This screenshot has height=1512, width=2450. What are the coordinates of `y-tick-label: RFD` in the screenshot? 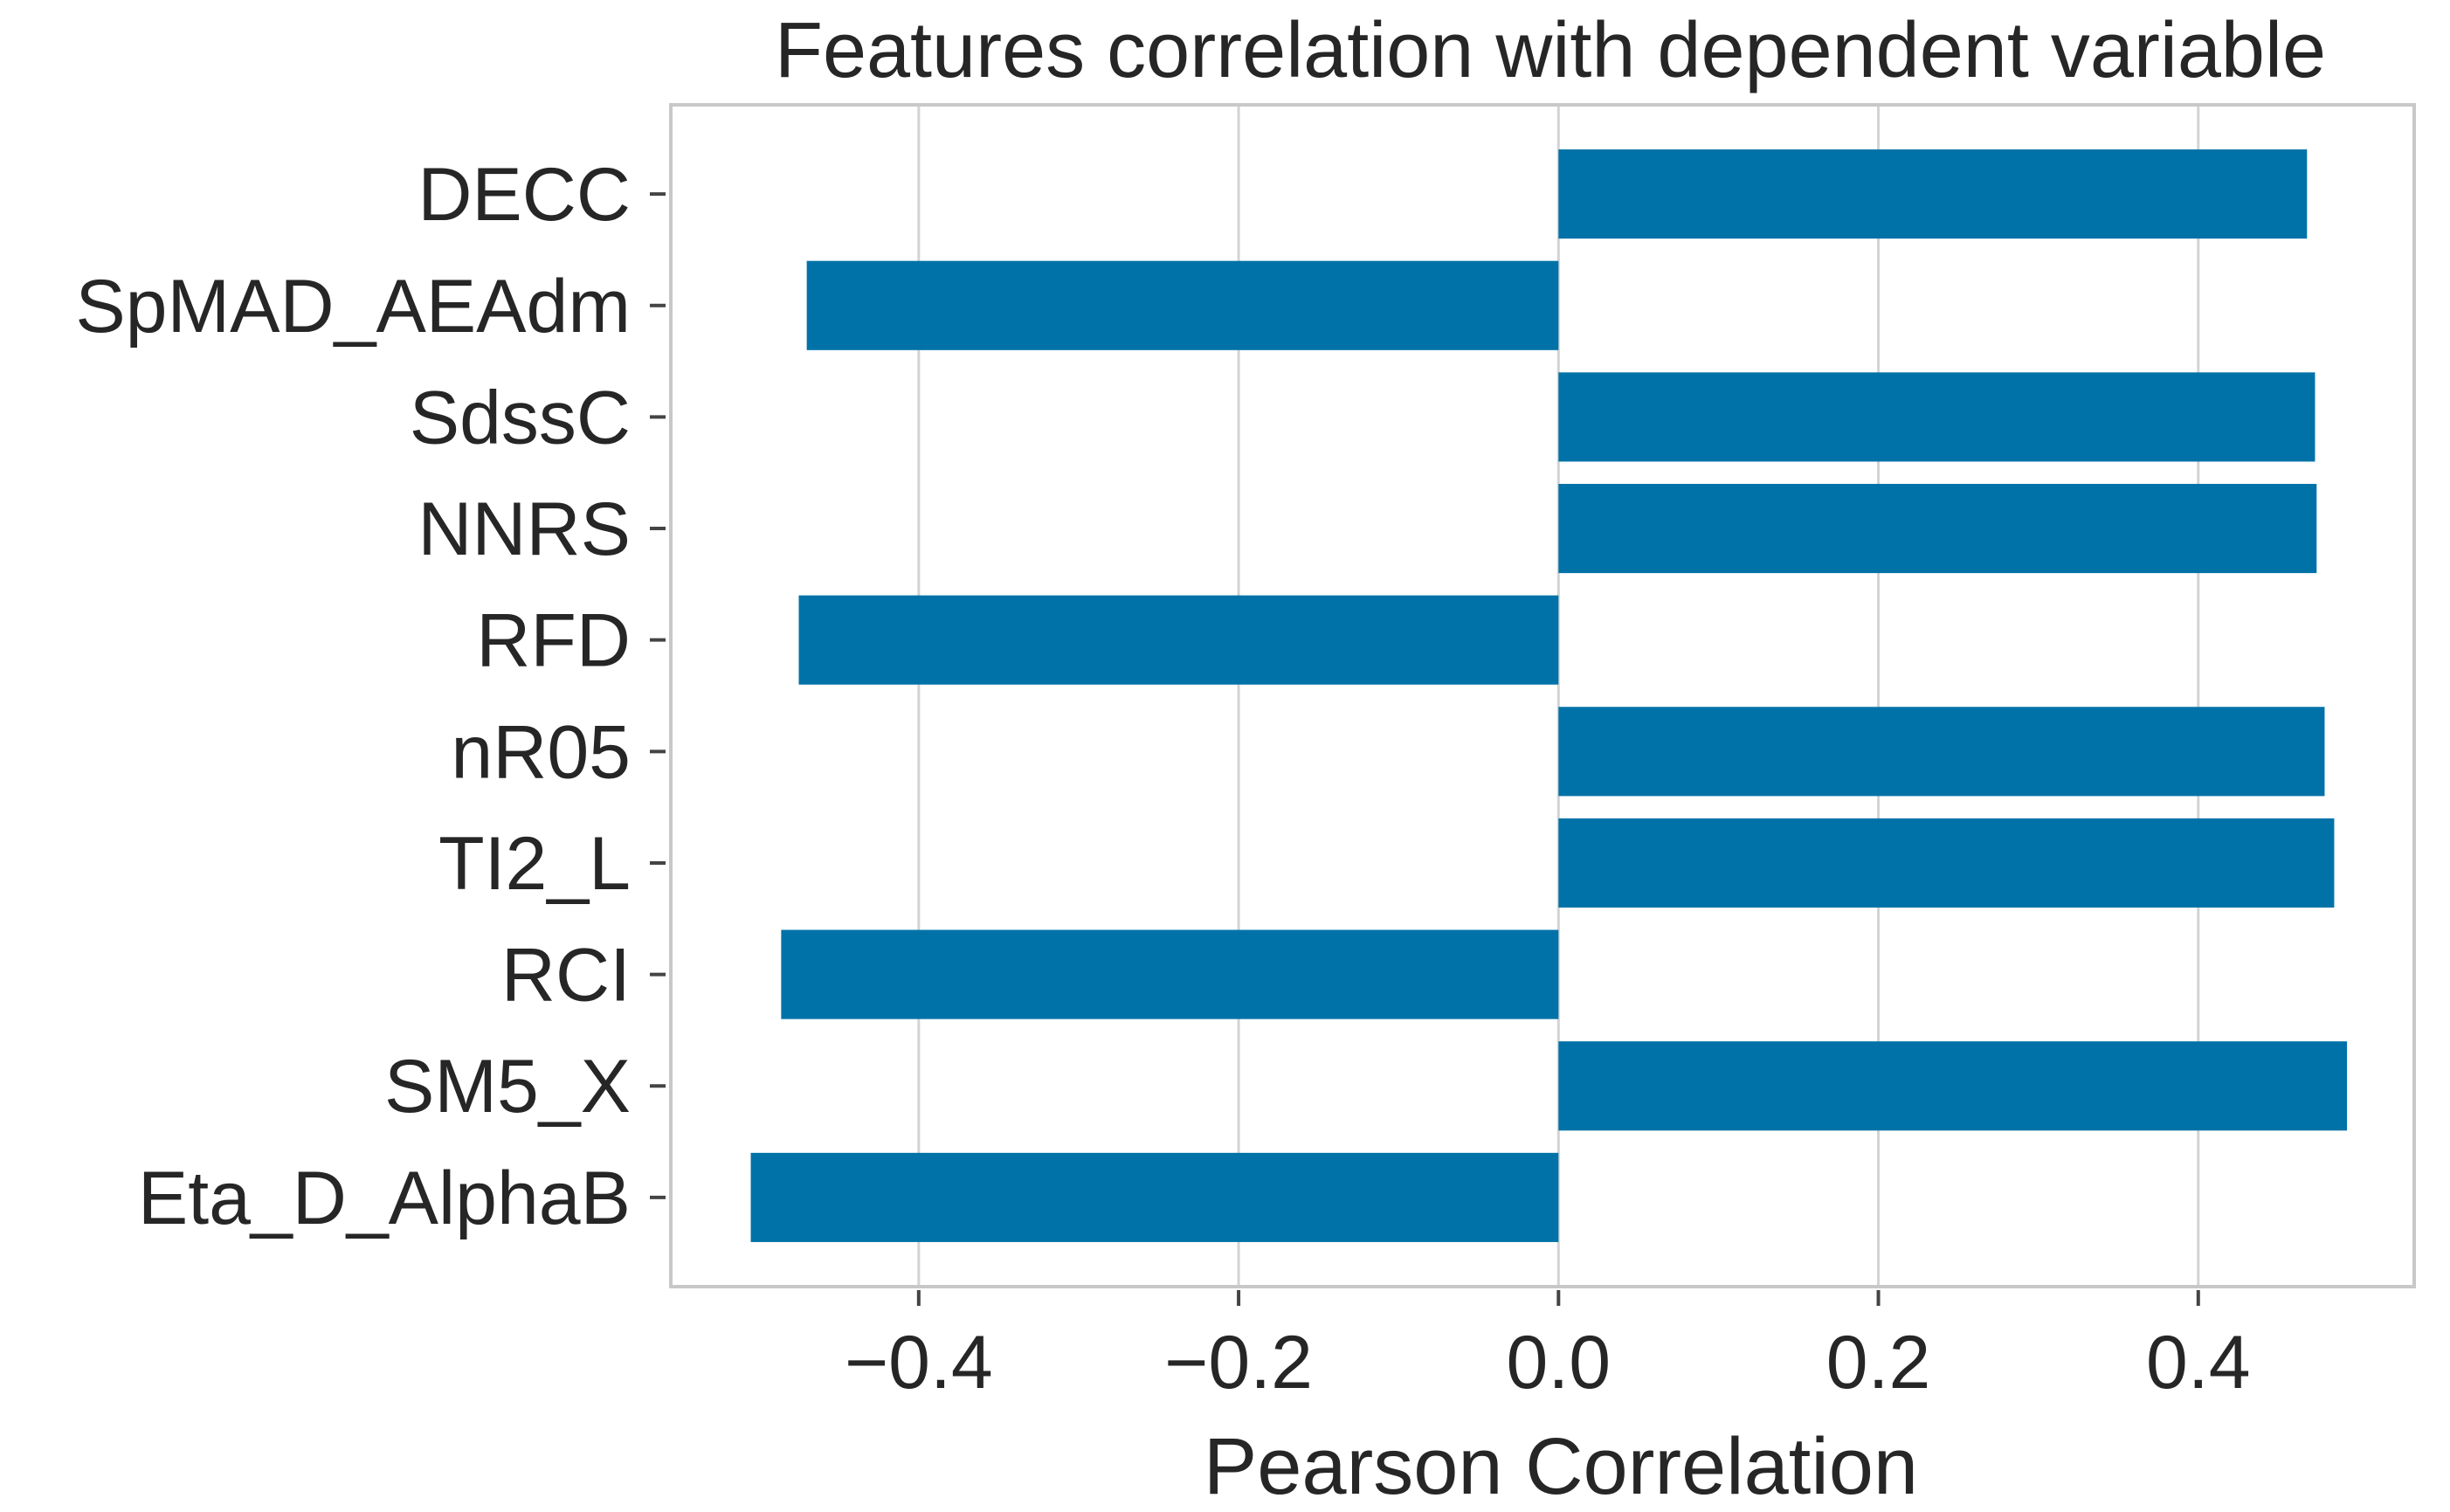 It's located at (553, 641).